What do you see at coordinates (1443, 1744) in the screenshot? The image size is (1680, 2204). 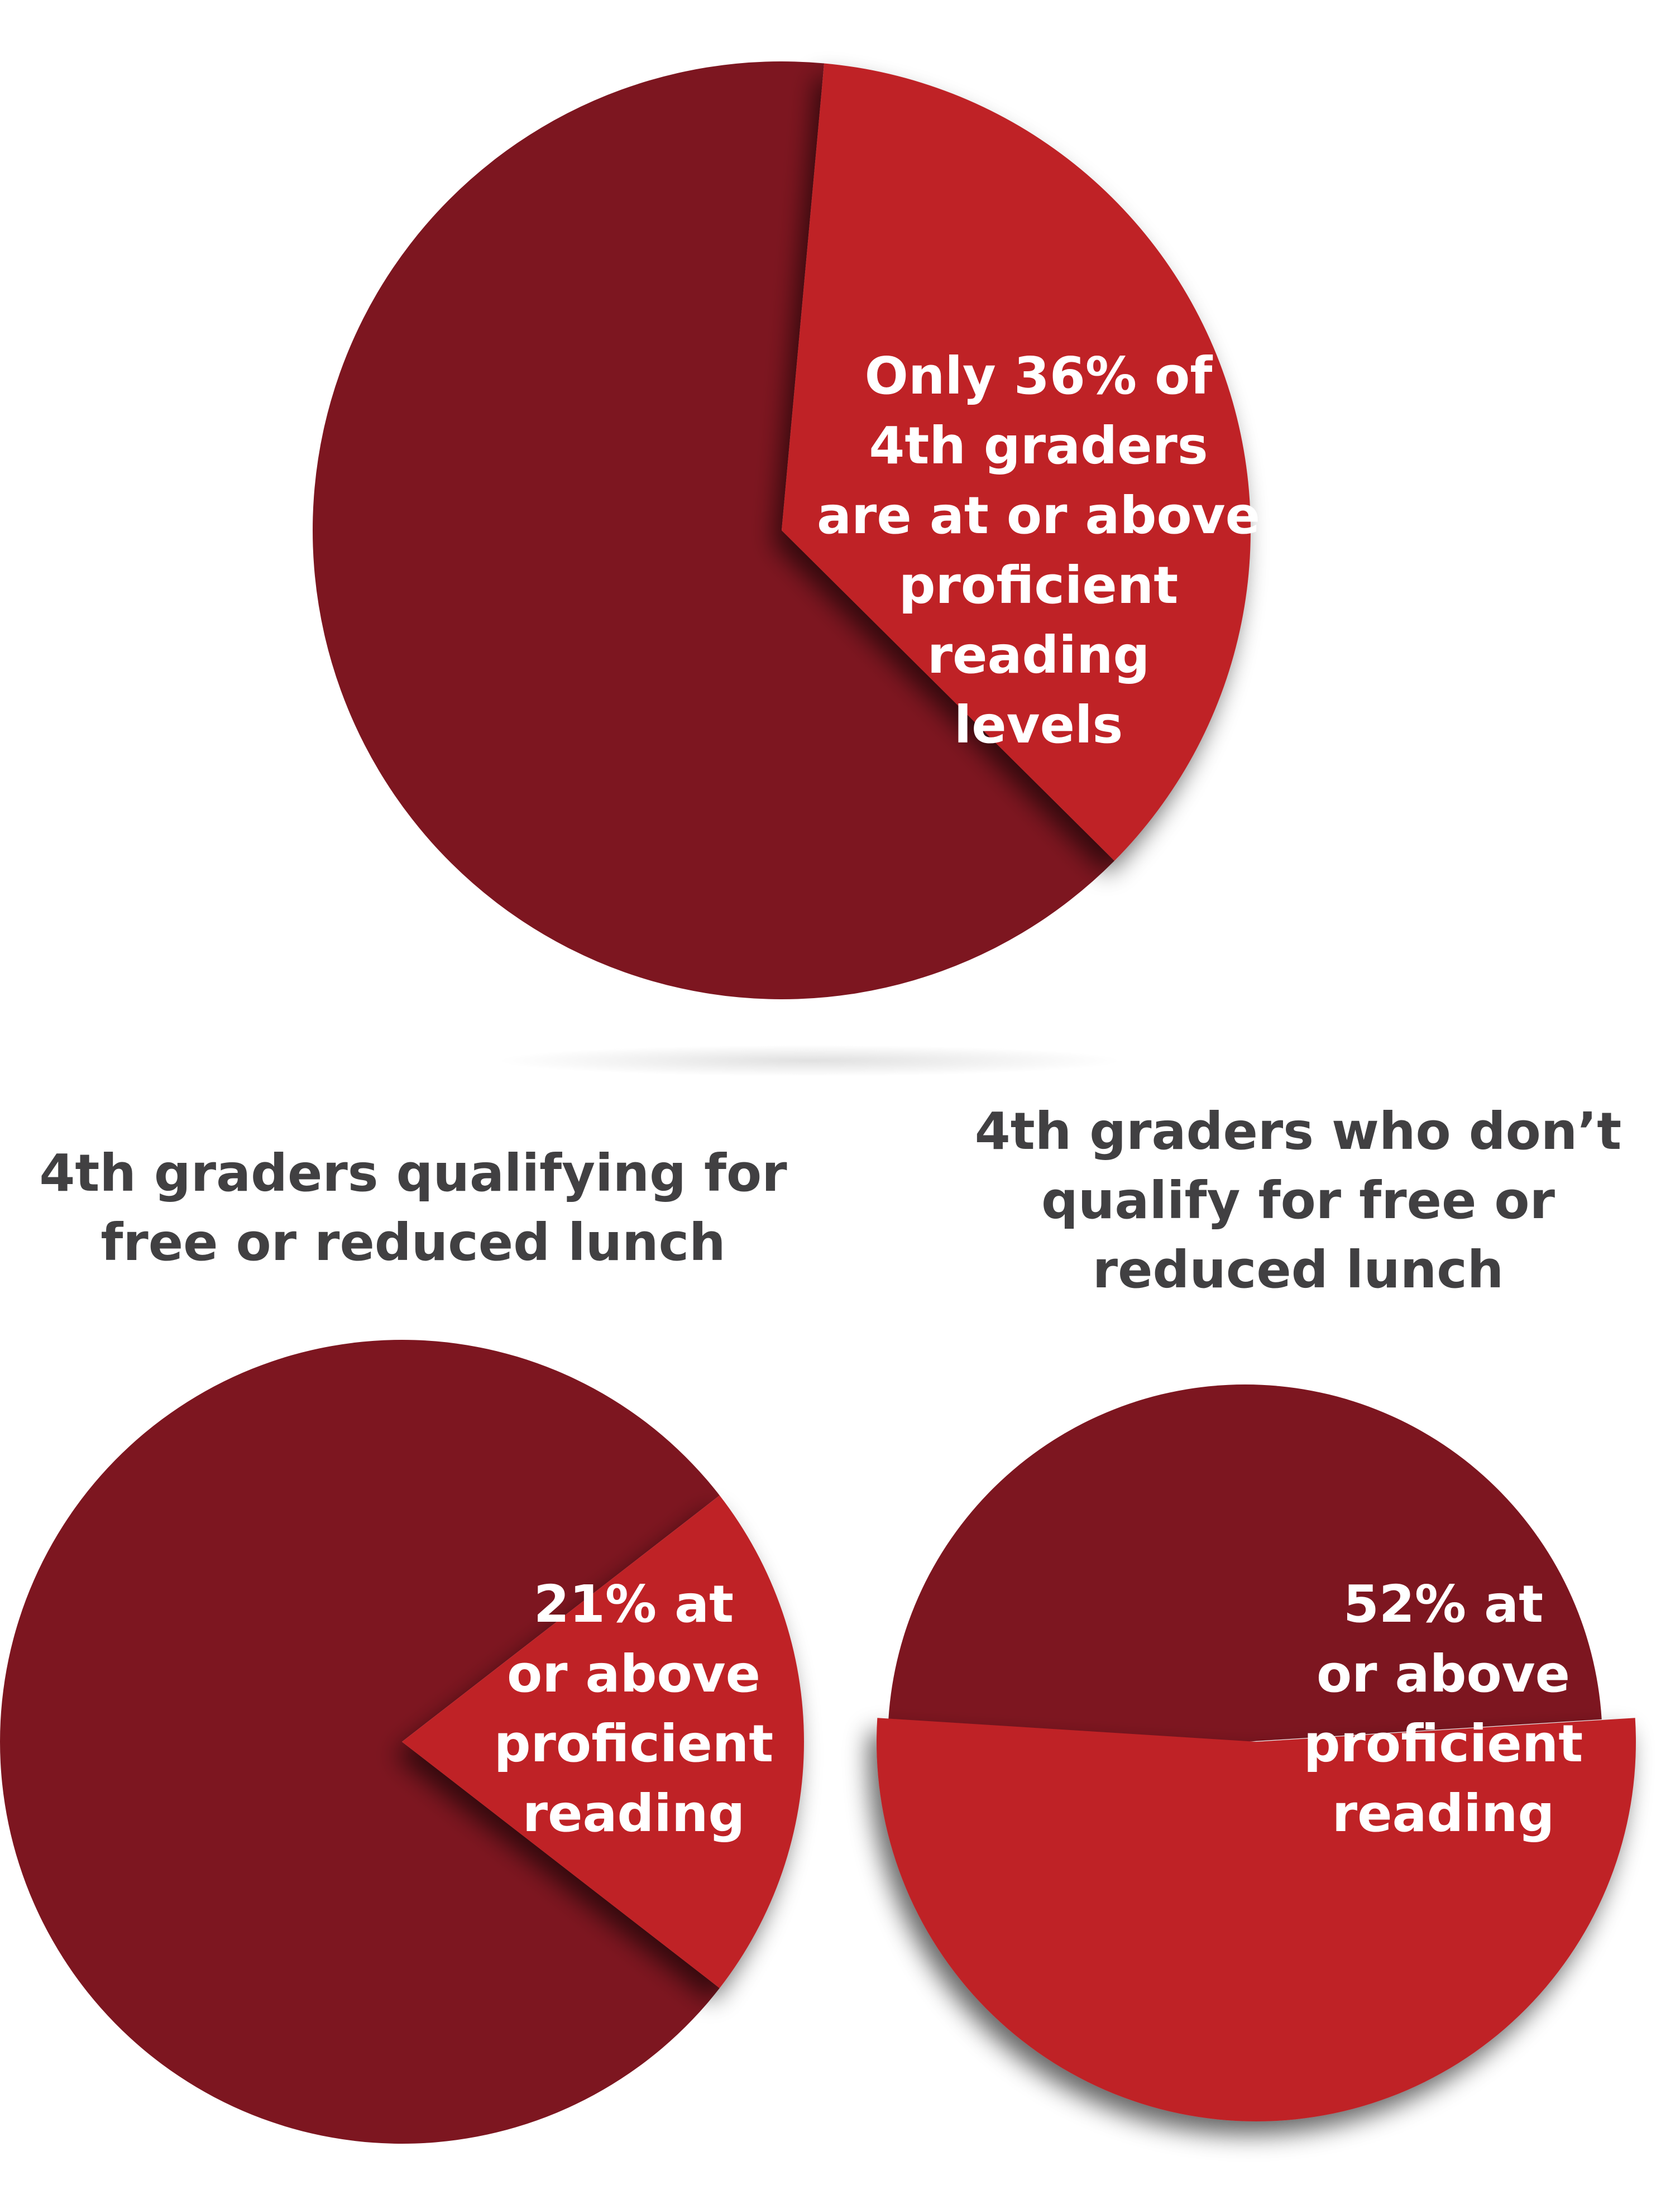 I see `pie-3-label-line: proficient` at bounding box center [1443, 1744].